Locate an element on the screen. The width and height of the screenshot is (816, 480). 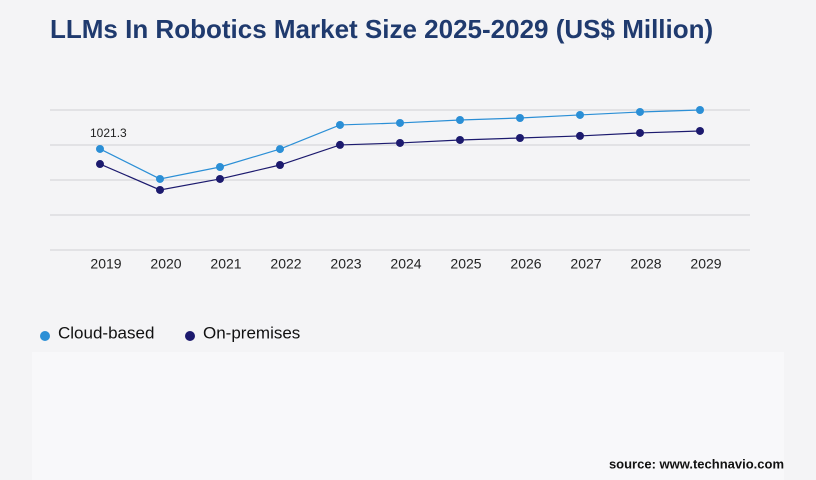
x-tick-label: 2026 is located at coordinates (525, 264).